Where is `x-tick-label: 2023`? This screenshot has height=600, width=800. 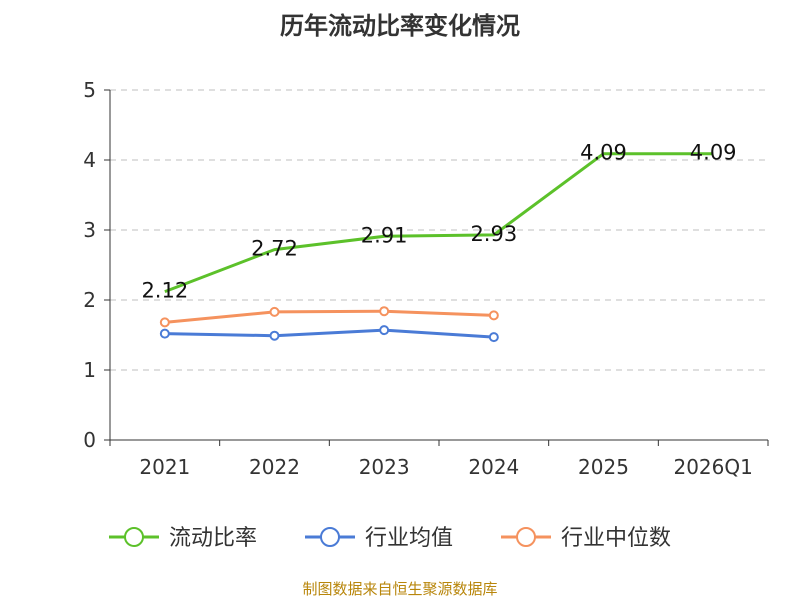 x-tick-label: 2023 is located at coordinates (384, 467).